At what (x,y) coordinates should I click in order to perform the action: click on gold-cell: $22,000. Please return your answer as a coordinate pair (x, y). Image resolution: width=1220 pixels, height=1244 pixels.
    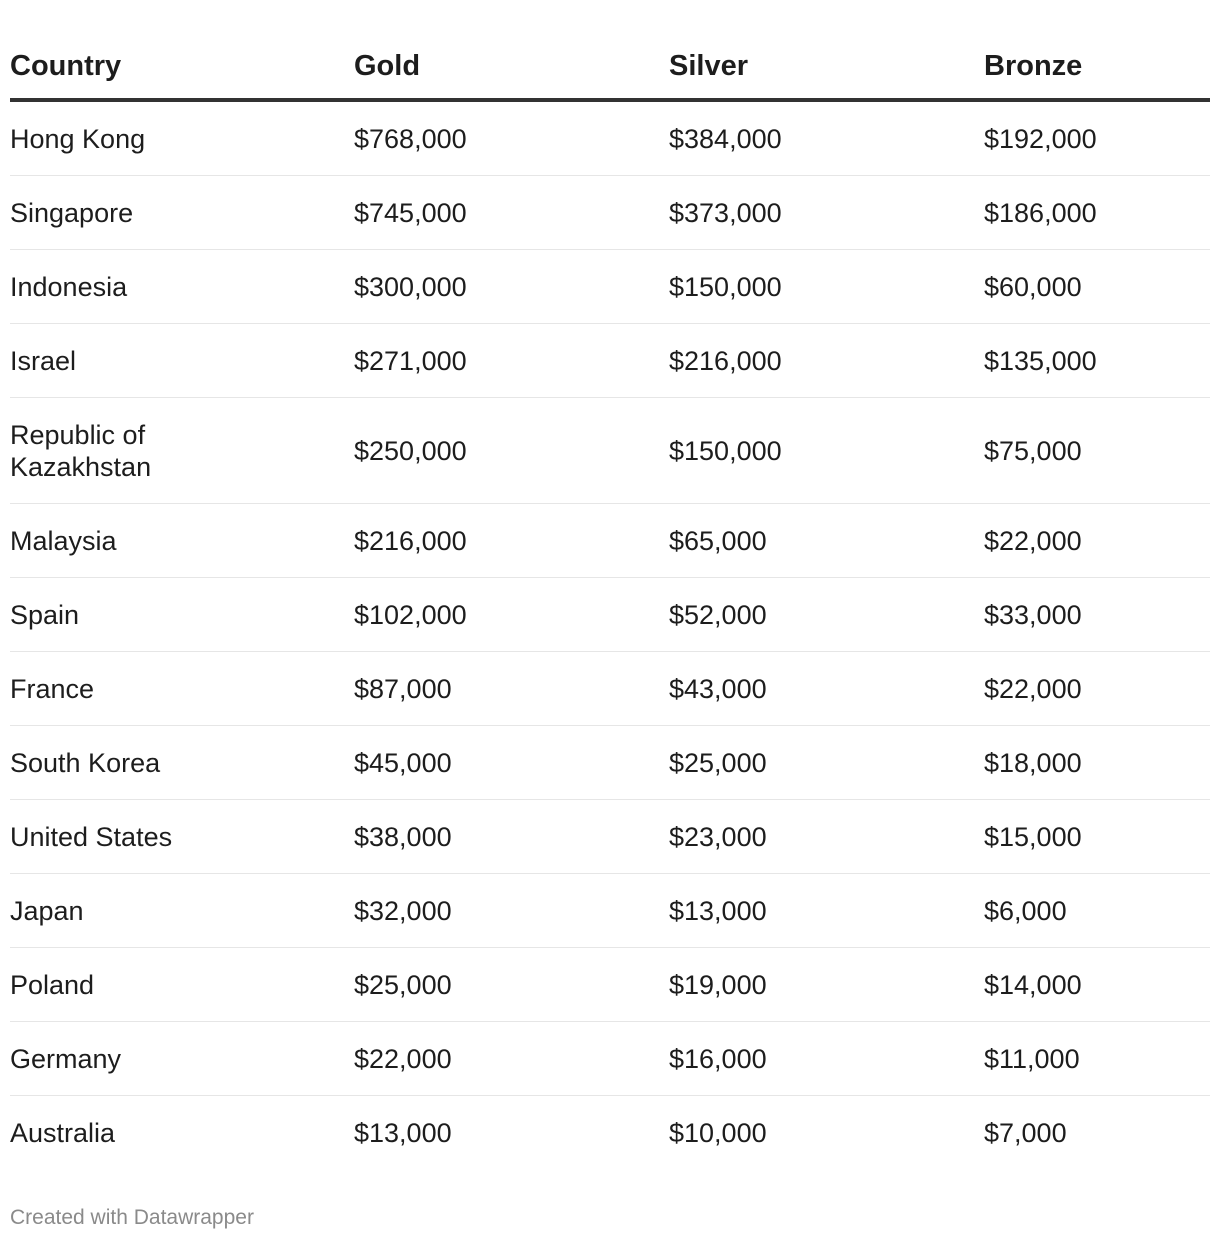
    Looking at the image, I should click on (403, 1058).